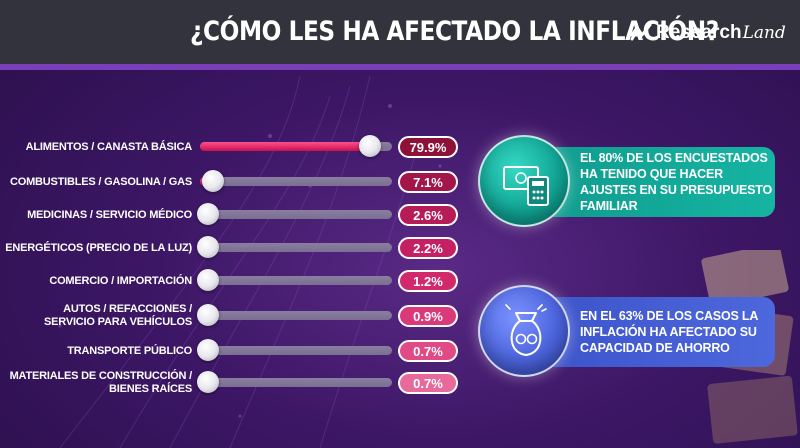 The image size is (800, 448). I want to click on researchland-logo: Research Land, so click(708, 33).